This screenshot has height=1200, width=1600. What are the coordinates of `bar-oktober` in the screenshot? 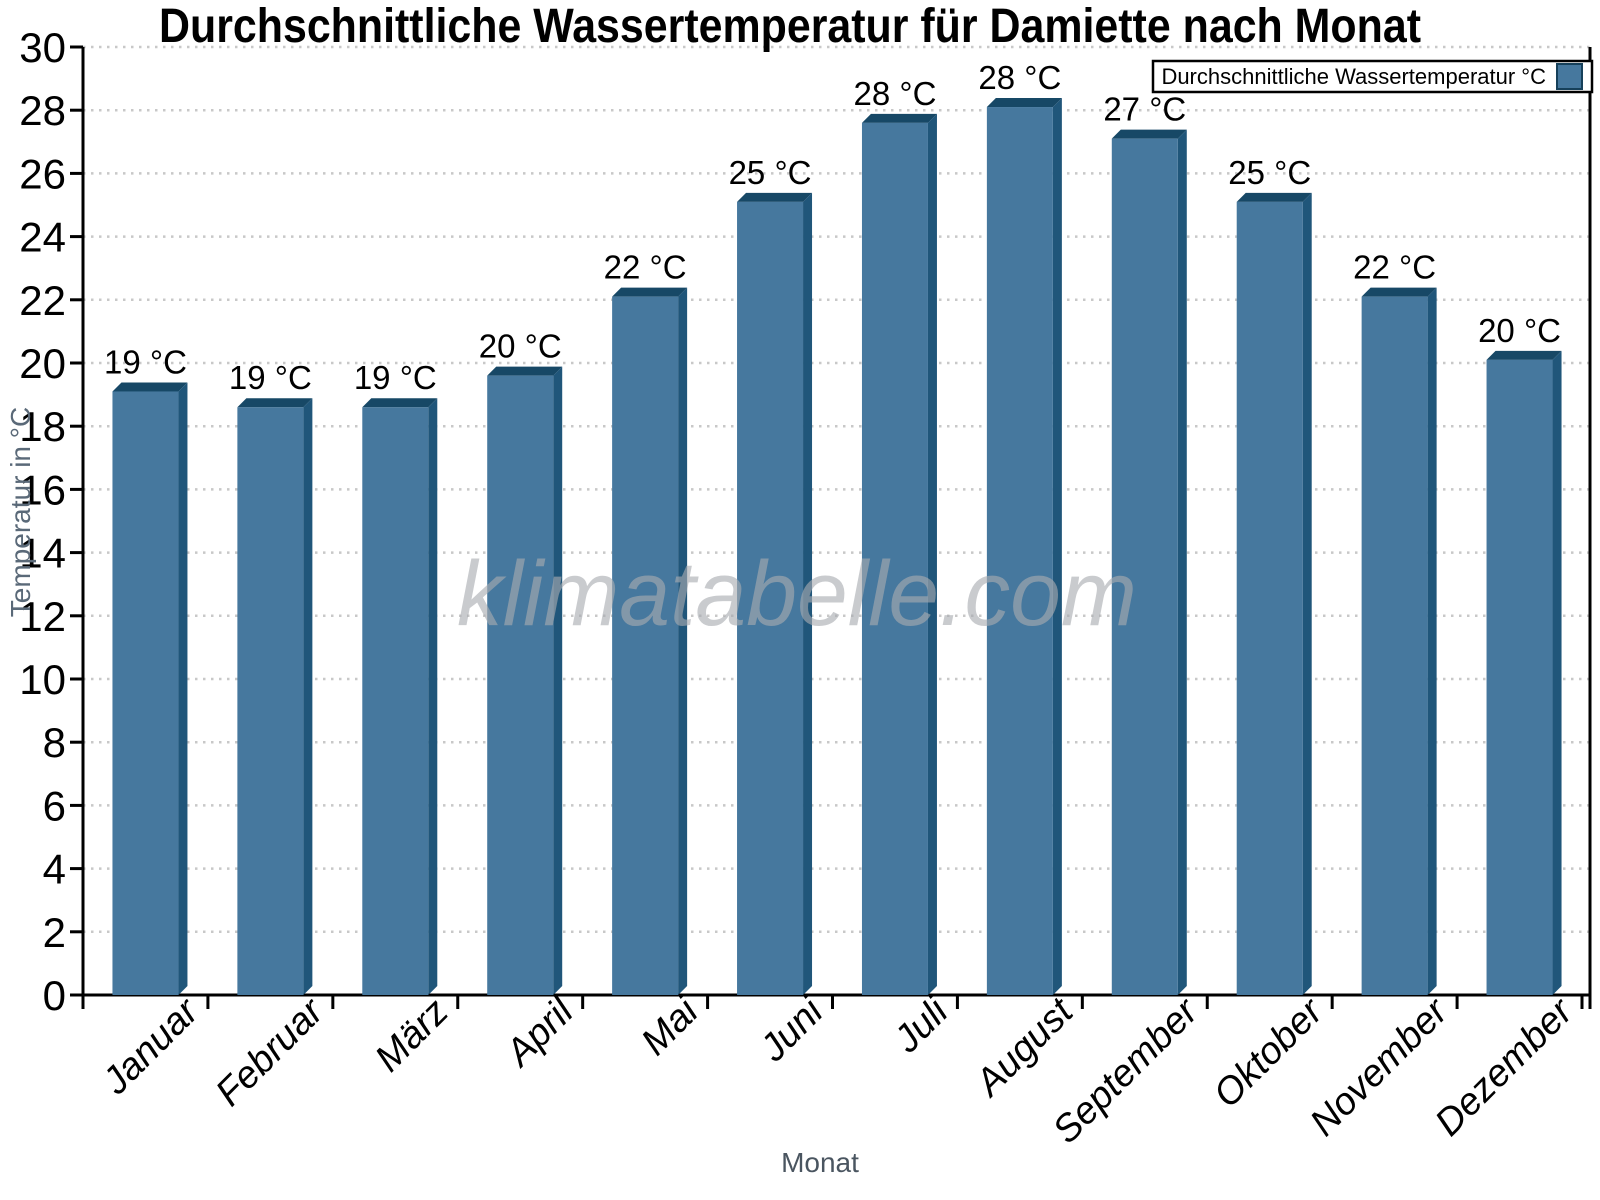 It's located at (1274, 594).